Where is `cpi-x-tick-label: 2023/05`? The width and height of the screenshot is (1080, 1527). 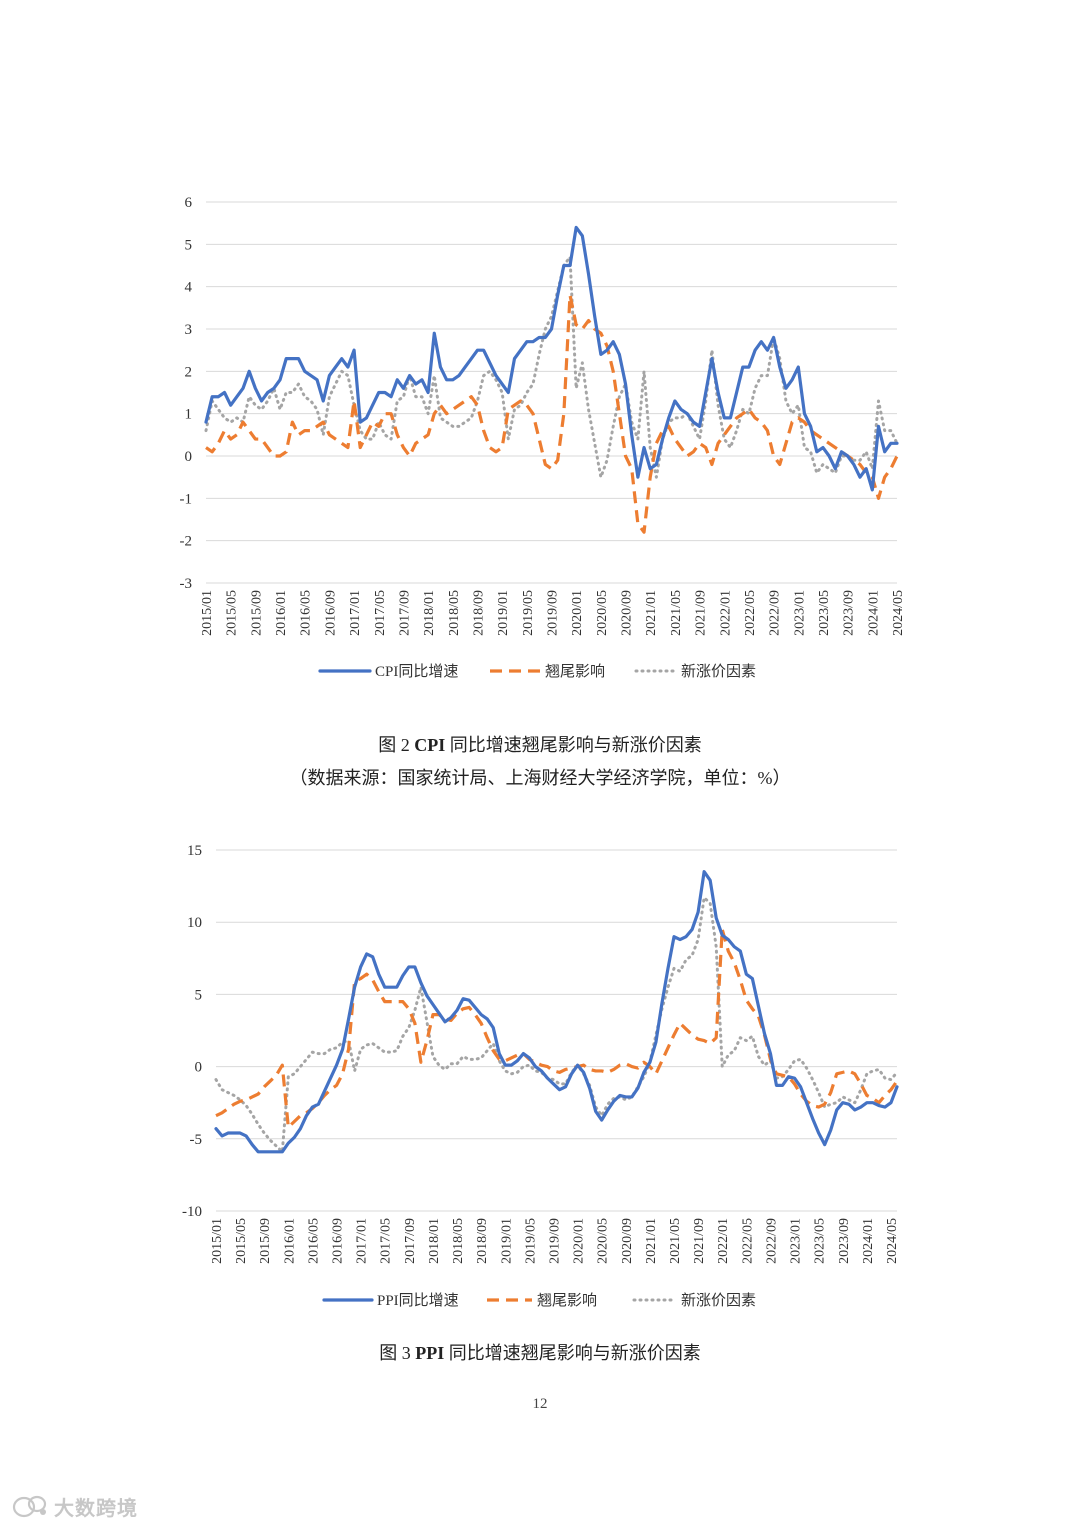
cpi-x-tick-label: 2023/05 is located at coordinates (824, 613).